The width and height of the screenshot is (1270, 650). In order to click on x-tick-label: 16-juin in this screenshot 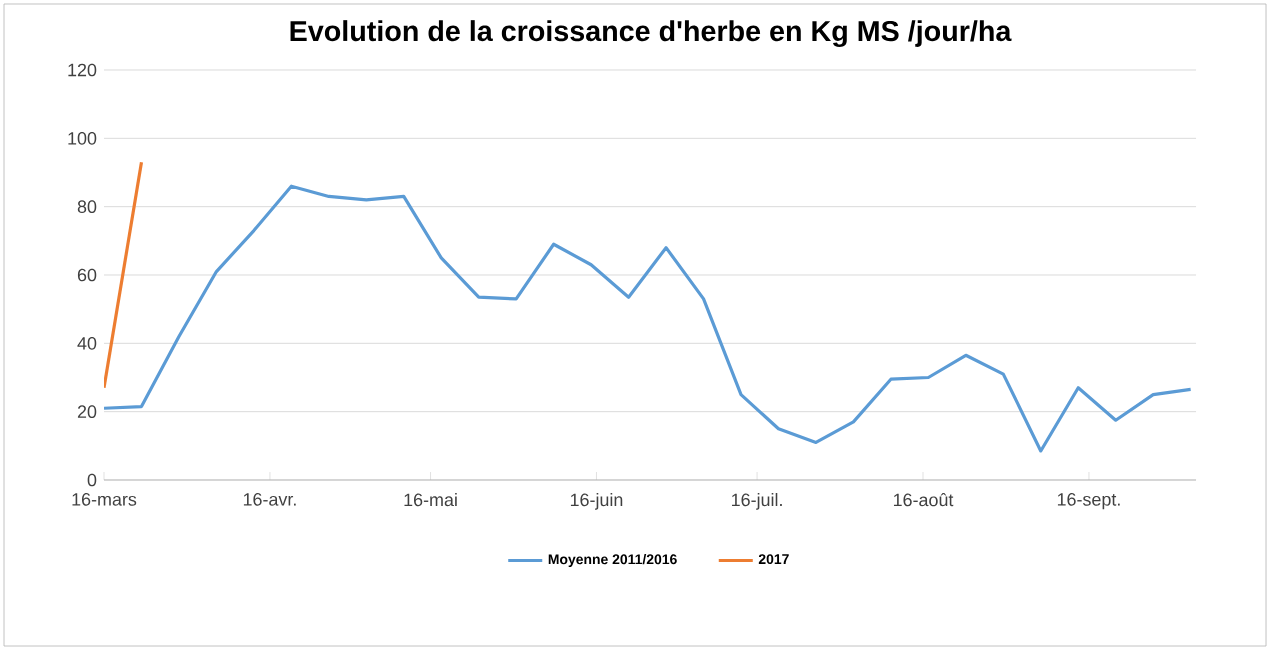, I will do `click(596, 501)`.